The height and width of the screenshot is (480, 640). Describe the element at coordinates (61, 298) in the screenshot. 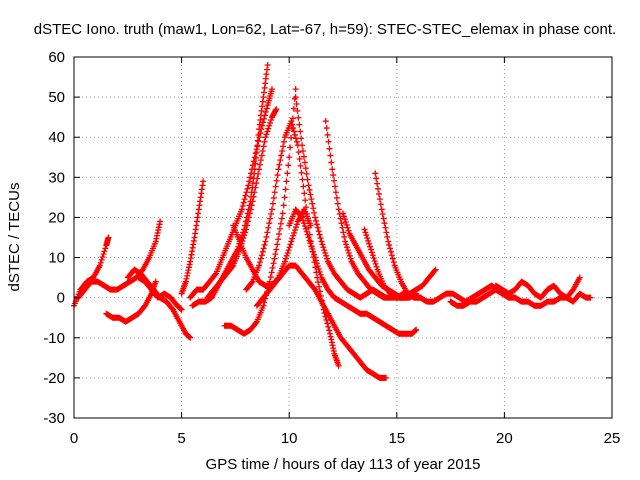

I see `y-tick-label: 0` at that location.